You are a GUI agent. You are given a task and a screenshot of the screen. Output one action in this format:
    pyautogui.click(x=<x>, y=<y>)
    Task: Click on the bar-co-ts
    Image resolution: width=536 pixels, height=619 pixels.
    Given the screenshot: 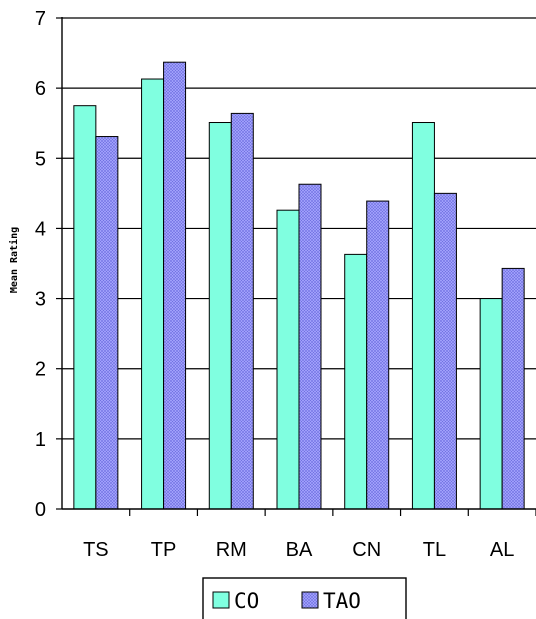 What is the action you would take?
    pyautogui.click(x=85, y=307)
    